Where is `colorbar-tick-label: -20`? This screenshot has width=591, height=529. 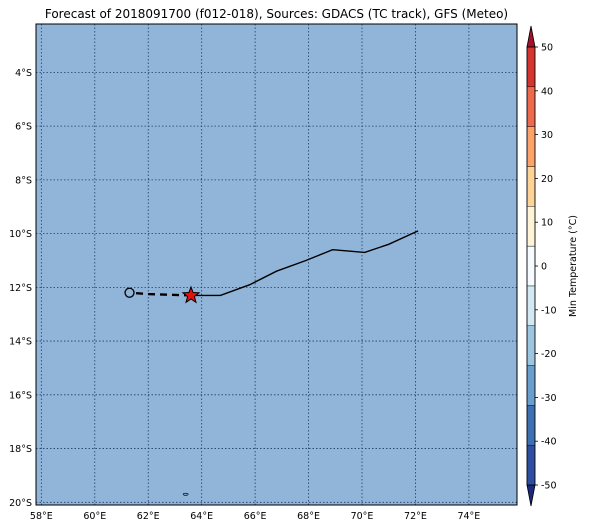
colorbar-tick-label: -20 is located at coordinates (549, 354).